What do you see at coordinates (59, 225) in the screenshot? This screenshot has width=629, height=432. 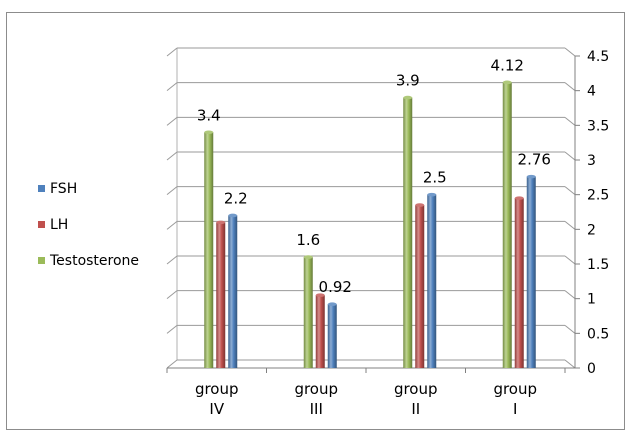 I see `legend-label: LH` at bounding box center [59, 225].